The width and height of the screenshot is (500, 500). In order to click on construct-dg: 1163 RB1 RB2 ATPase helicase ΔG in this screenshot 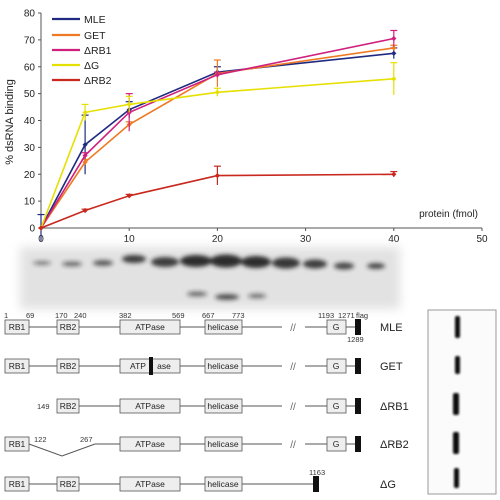, I will do `click(200, 480)`.